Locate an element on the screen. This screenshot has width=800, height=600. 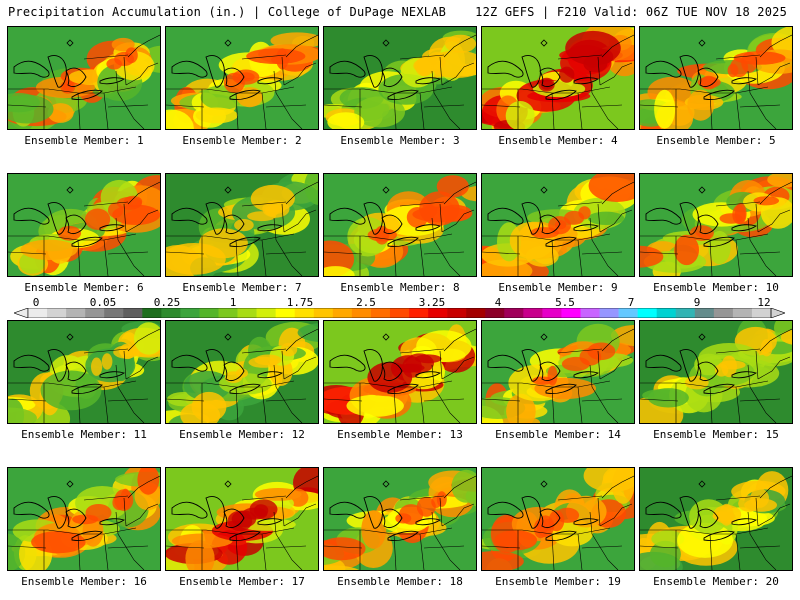
ensemble-member-label: Ensemble Member: 16 is located at coordinates (84, 581).